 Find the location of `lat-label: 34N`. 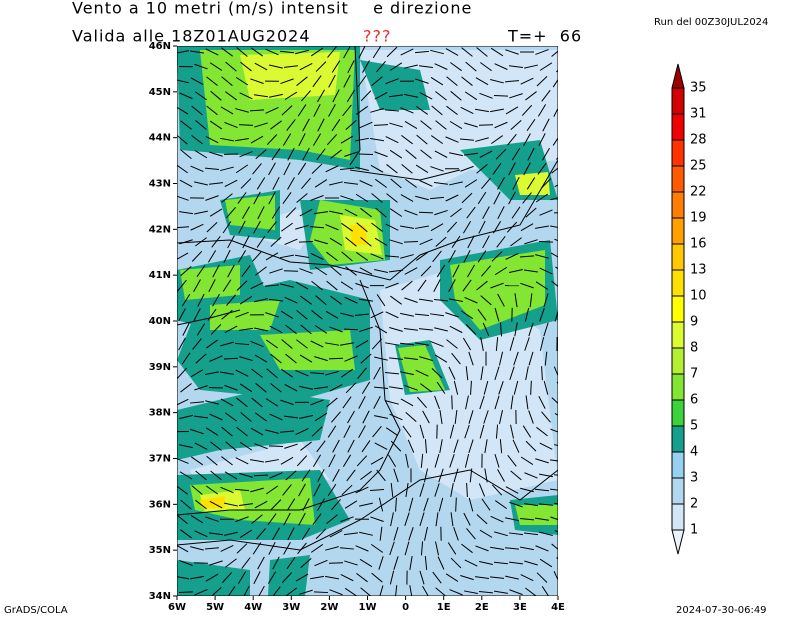

lat-label: 34N is located at coordinates (160, 596).